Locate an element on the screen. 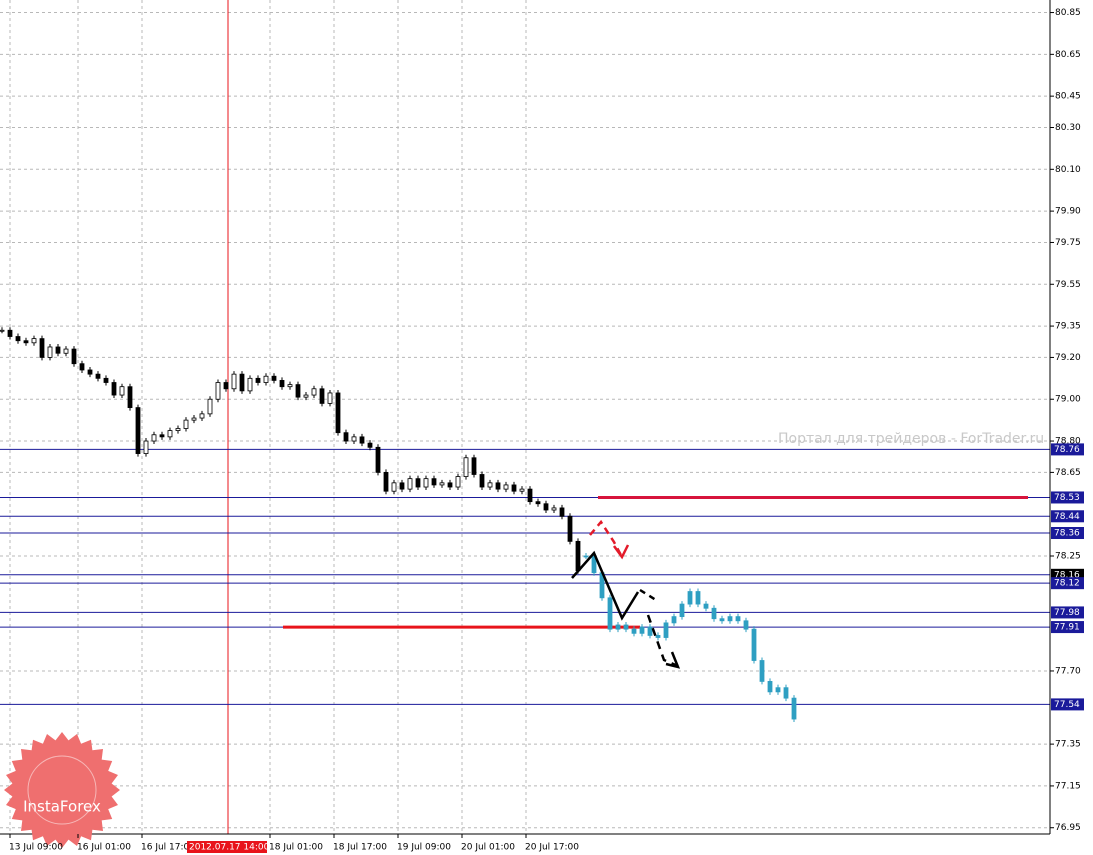 The height and width of the screenshot is (855, 1093). arrow-head is located at coordinates (621, 552).